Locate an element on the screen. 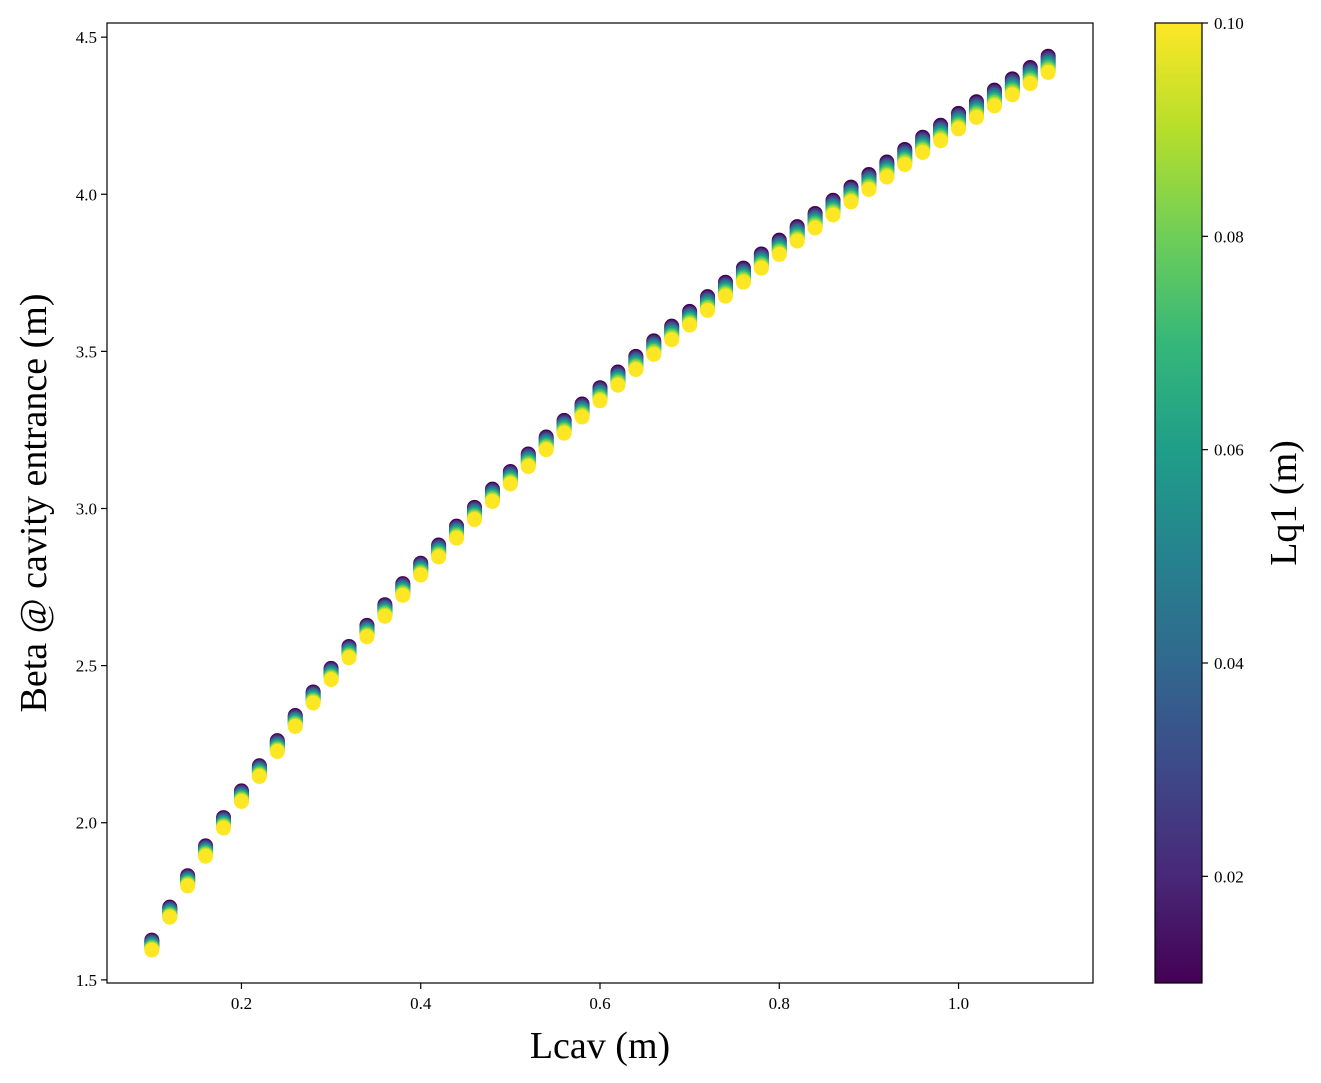  y-axis-ticks: 1.5 2.0 2.5 3.0 3.5 4.0 4.5 is located at coordinates (91, 509).